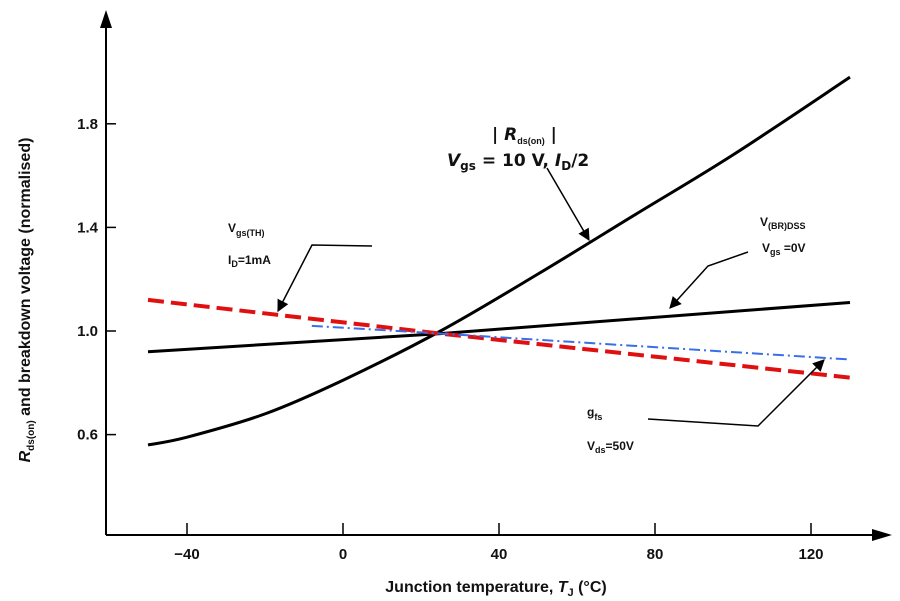  What do you see at coordinates (610, 447) in the screenshot?
I see `gfs-label-line2: Vds=50V` at bounding box center [610, 447].